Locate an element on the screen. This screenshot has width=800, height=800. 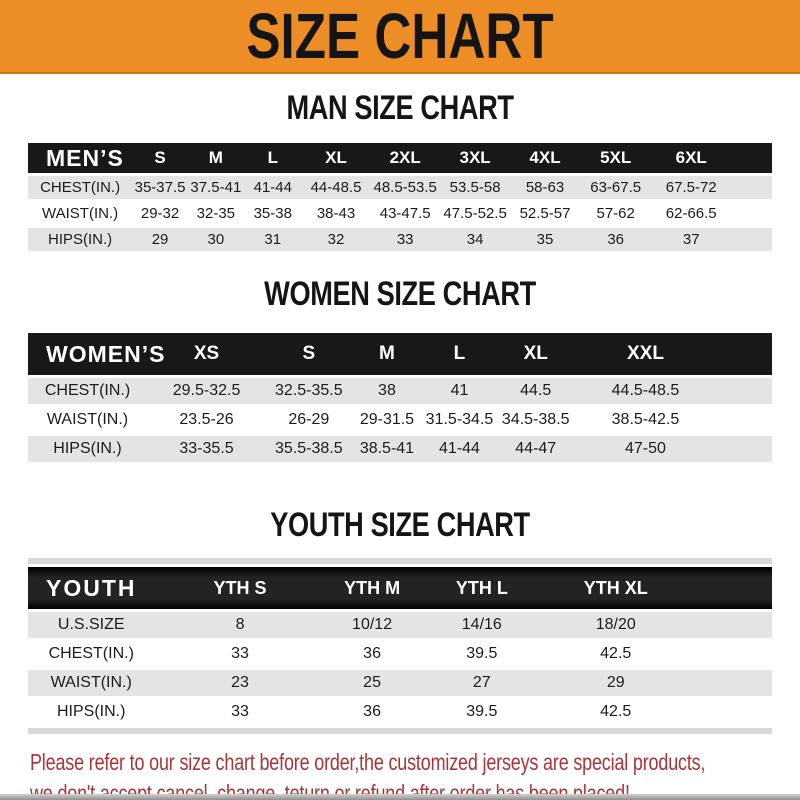
size-value-cell: 27 is located at coordinates (482, 683).